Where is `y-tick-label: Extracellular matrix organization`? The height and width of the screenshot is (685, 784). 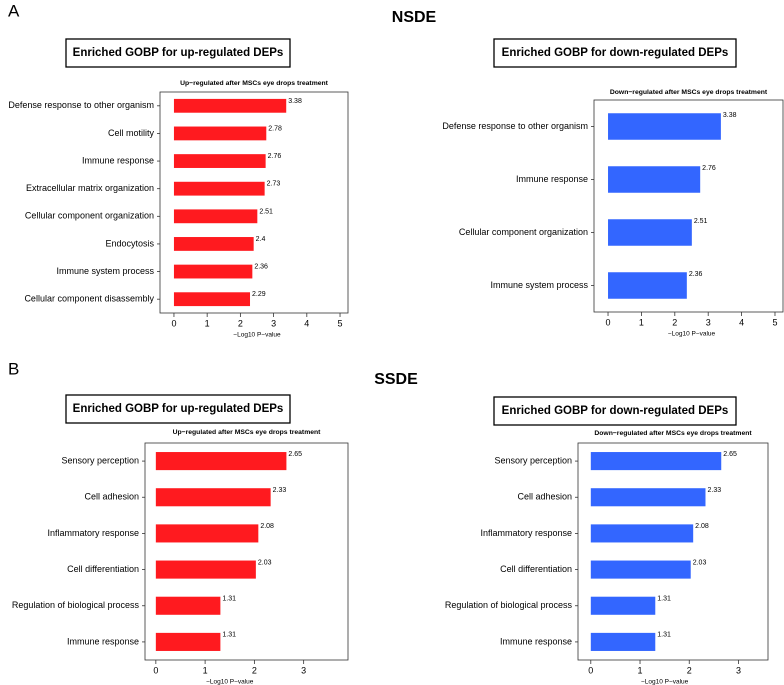 y-tick-label: Extracellular matrix organization is located at coordinates (90, 188).